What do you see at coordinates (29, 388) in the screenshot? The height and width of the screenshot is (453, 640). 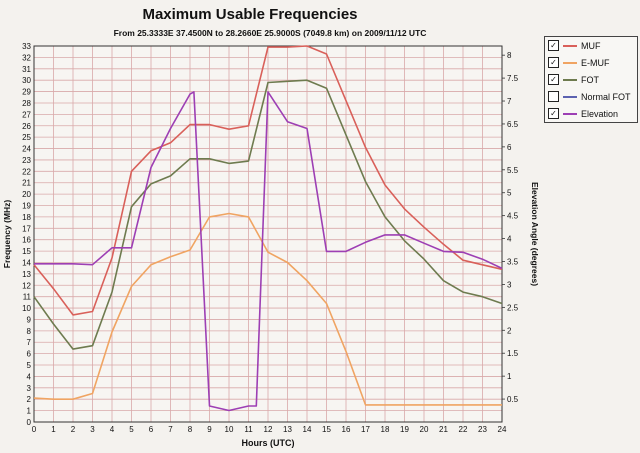 I see `y-tick-label: 3` at bounding box center [29, 388].